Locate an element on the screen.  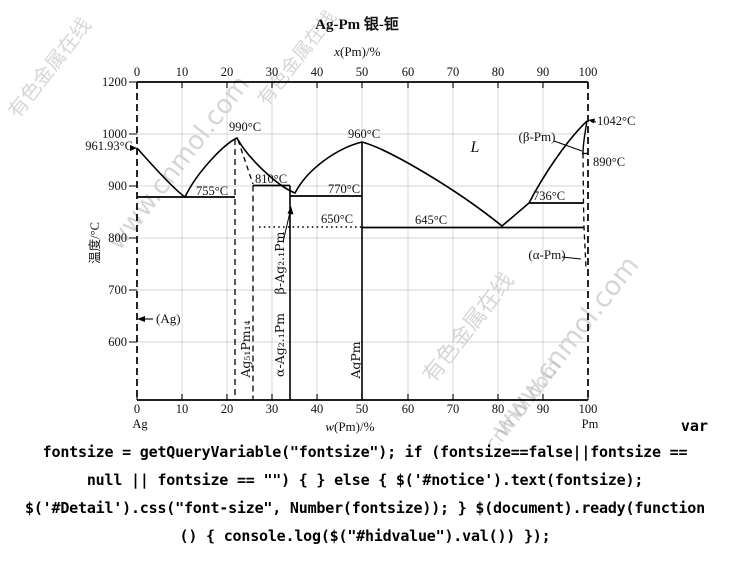
bottom-axis-terminus-pm: Pm is located at coordinates (590, 424).